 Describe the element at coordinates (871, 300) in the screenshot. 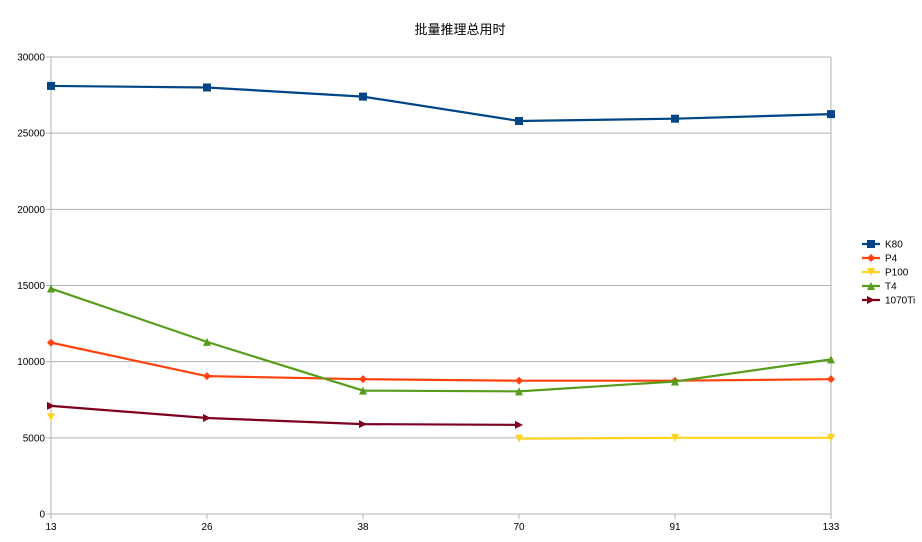

I see `legend-marker-1070ti` at that location.